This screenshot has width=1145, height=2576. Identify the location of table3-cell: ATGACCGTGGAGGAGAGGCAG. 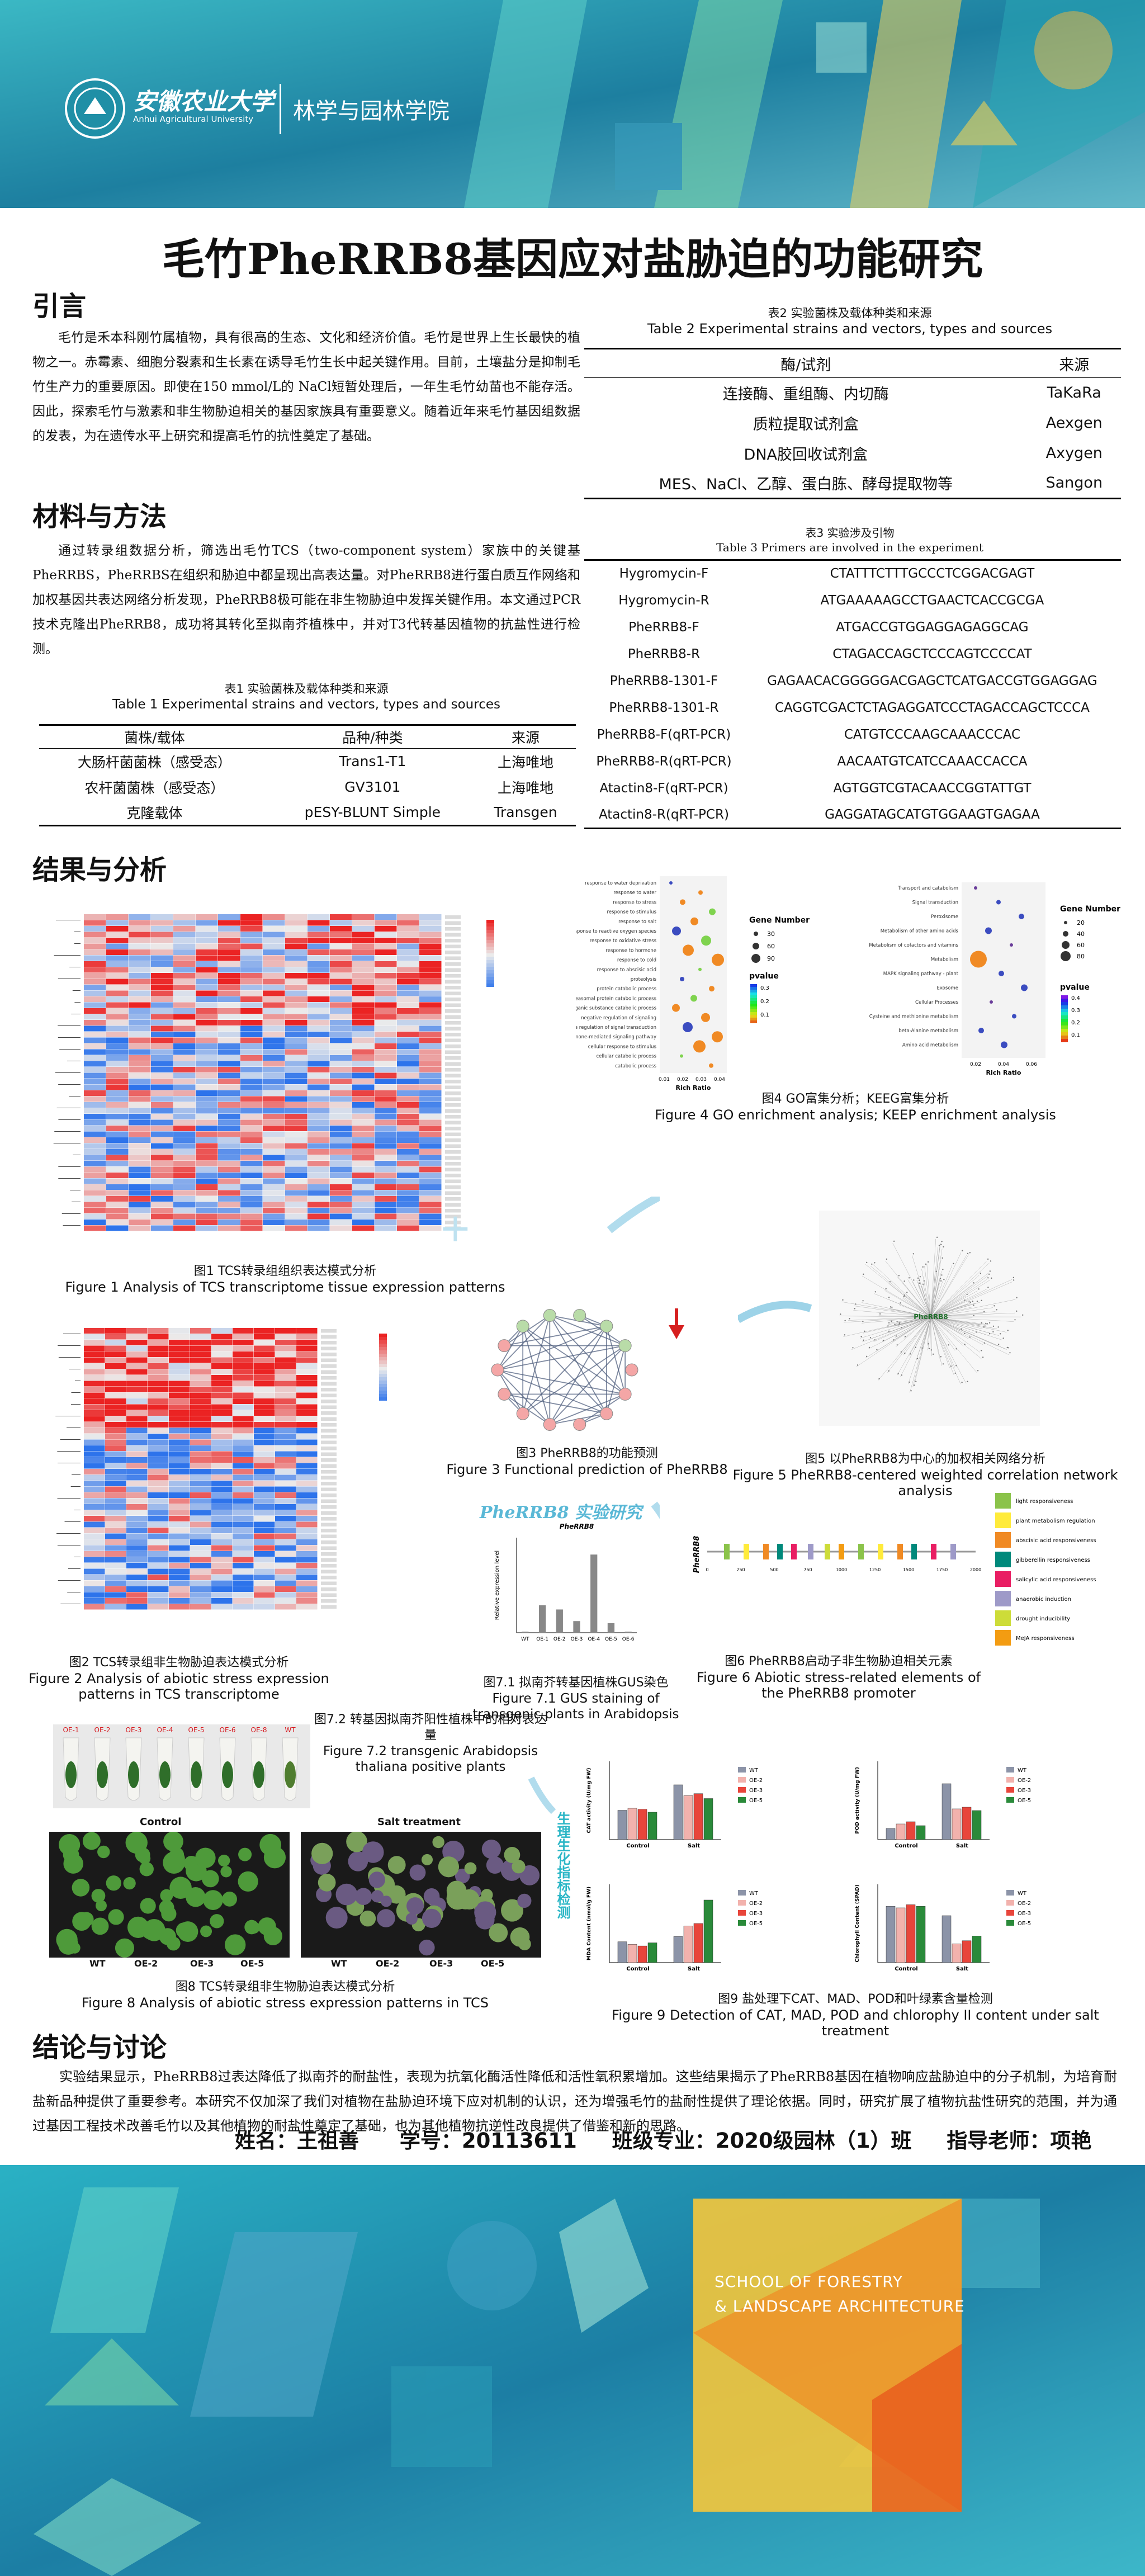
(933, 627).